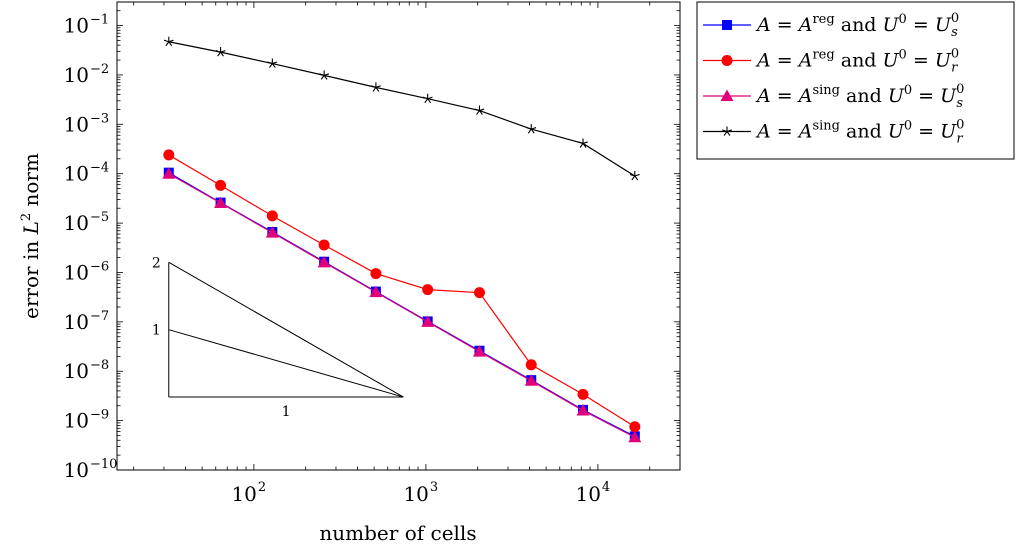  I want to click on legend-entry-1: A = Areg and U0 = U0 s, so click(831, 25).